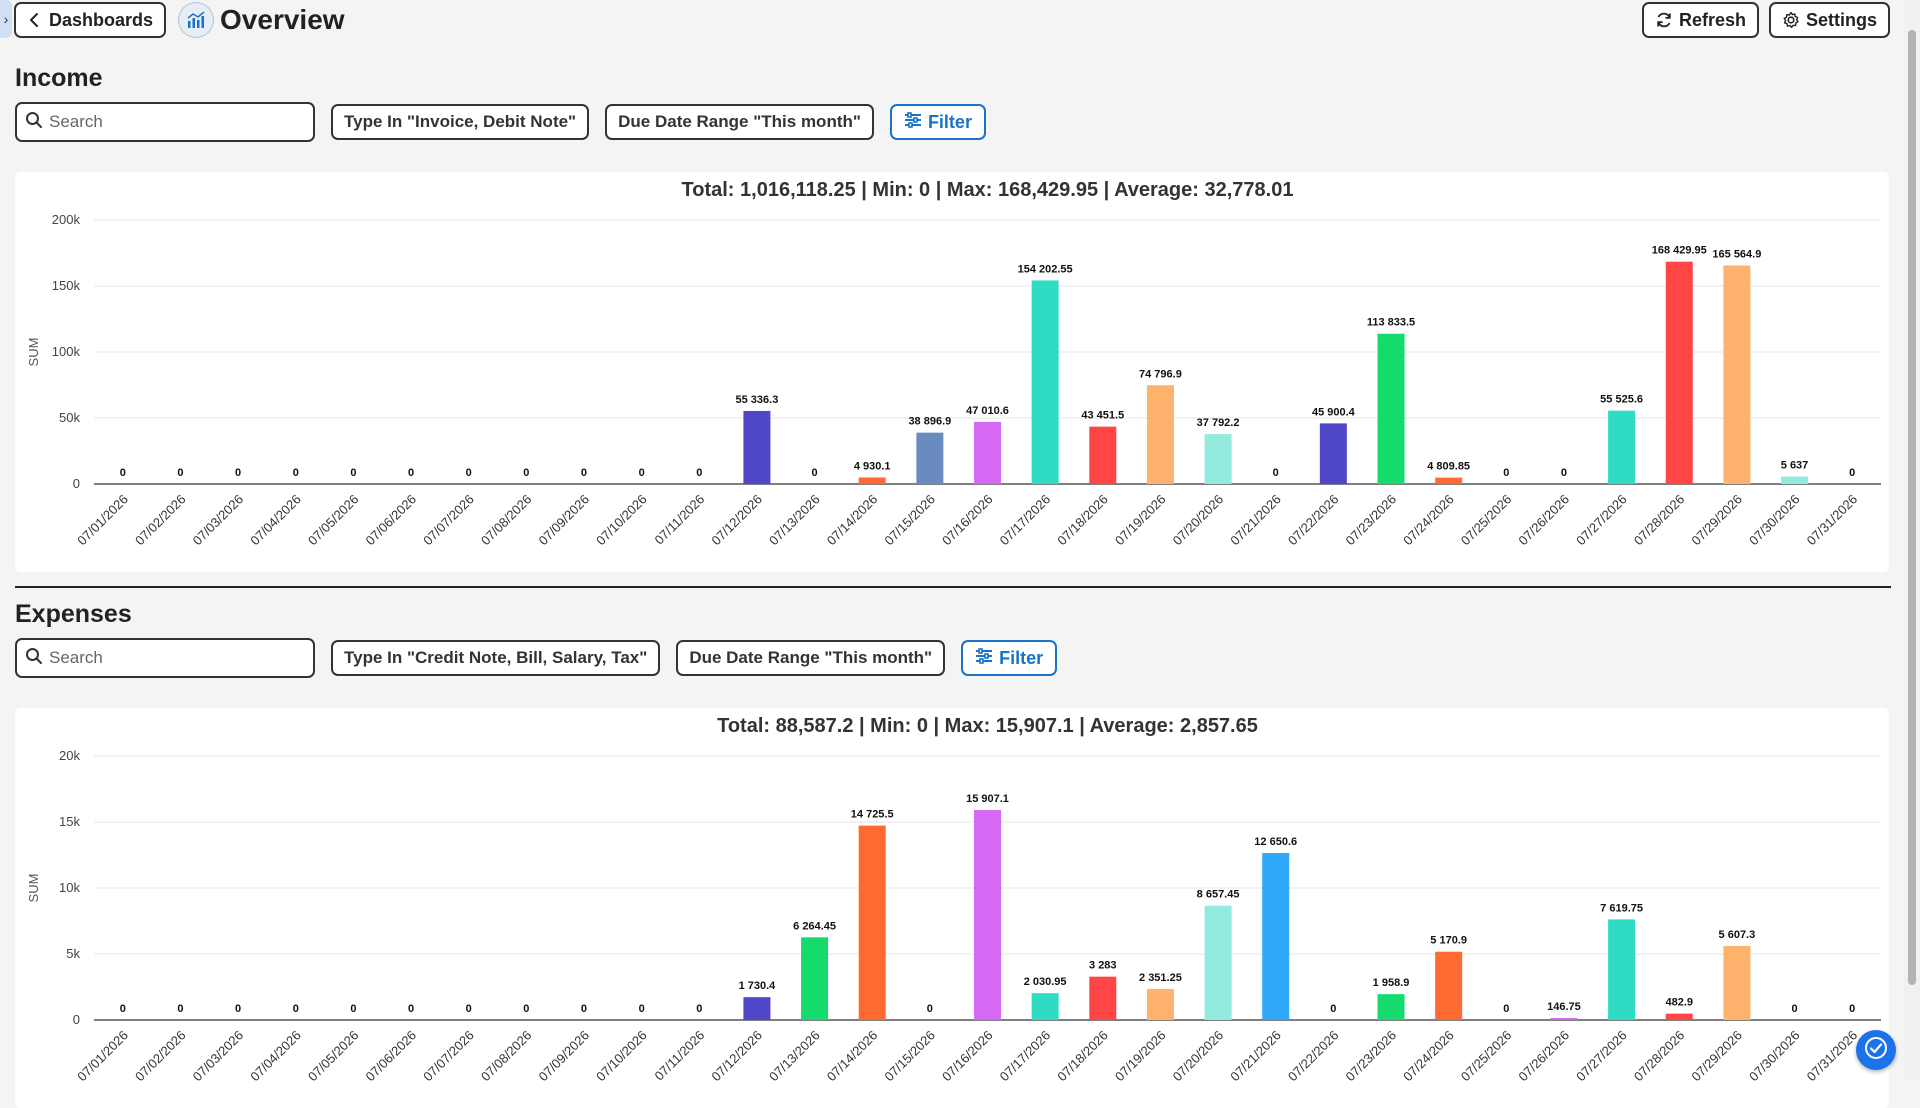 This screenshot has width=1920, height=1108. I want to click on search-icon, so click(34, 122).